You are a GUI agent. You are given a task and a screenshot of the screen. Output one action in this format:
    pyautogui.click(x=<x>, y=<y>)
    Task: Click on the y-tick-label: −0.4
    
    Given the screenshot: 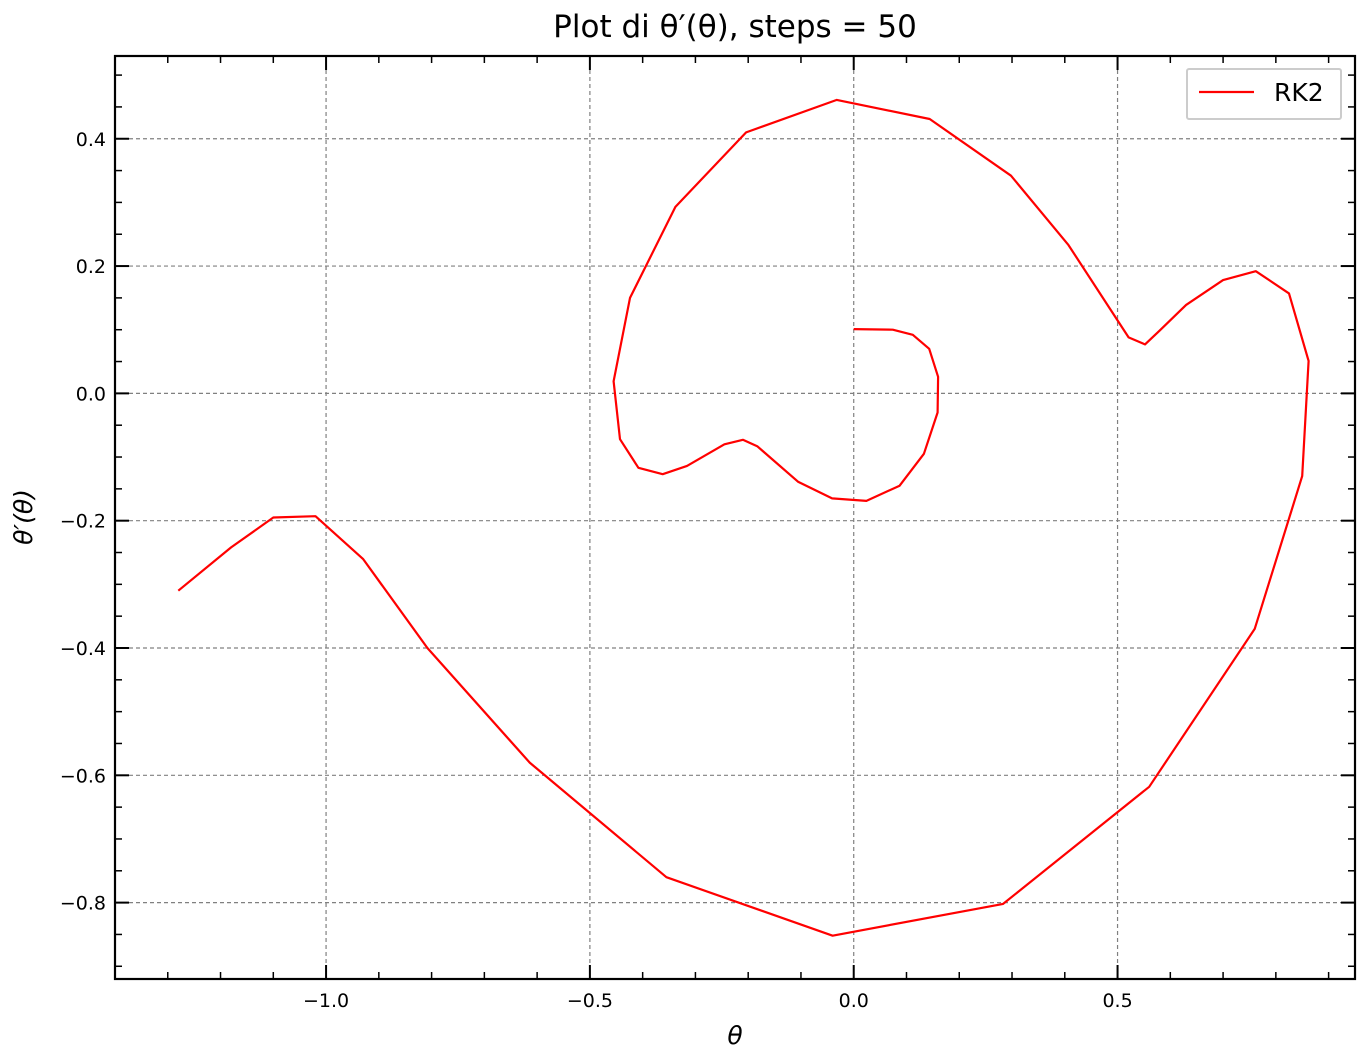 What is the action you would take?
    pyautogui.click(x=83, y=649)
    